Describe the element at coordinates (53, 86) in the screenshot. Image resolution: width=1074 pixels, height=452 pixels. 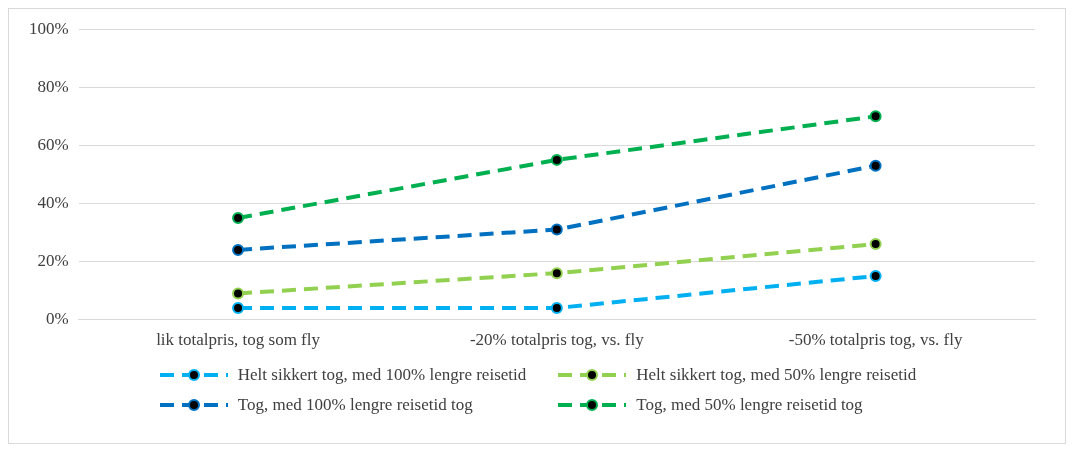
I see `y-tick-label: 80%` at that location.